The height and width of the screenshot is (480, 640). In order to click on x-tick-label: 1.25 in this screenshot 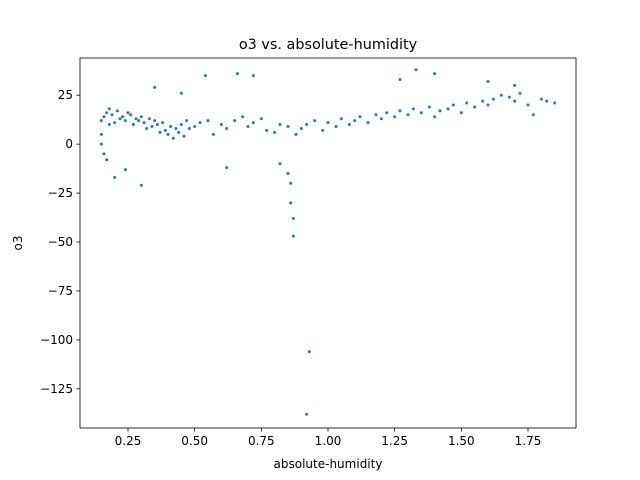, I will do `click(394, 441)`.